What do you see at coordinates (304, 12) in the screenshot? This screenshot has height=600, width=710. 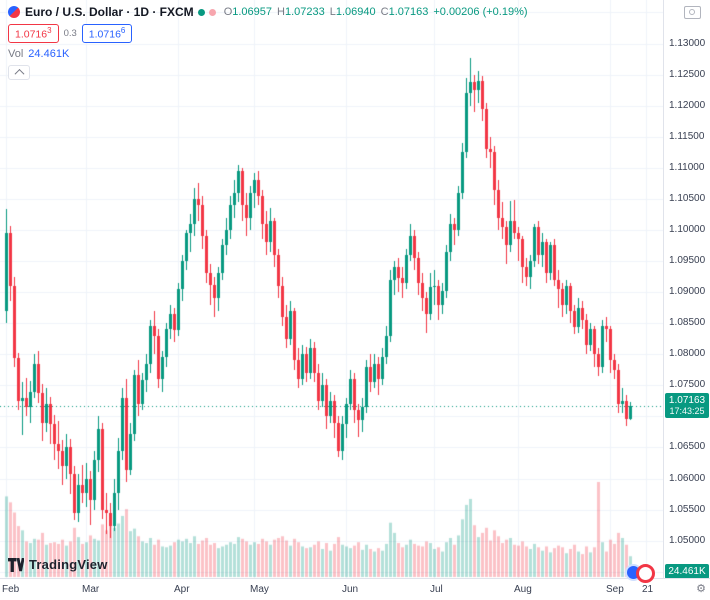 I see `high-value: 1.07233` at bounding box center [304, 12].